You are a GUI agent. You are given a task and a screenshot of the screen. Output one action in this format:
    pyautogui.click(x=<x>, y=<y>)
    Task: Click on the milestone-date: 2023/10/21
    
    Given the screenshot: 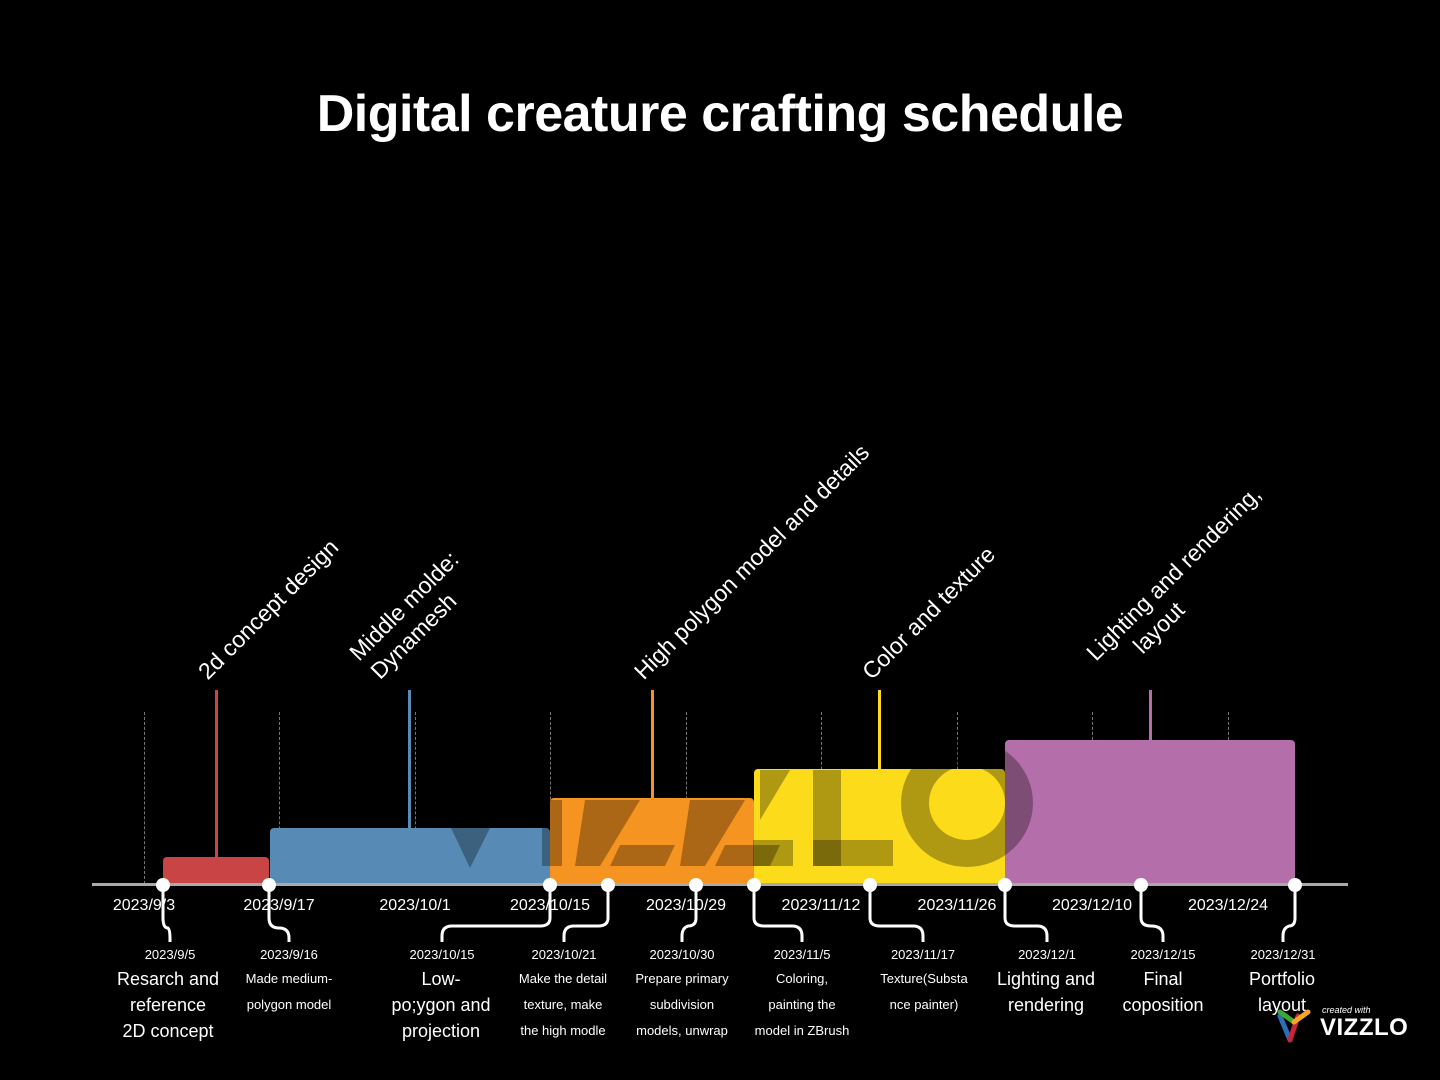 What is the action you would take?
    pyautogui.click(x=564, y=954)
    